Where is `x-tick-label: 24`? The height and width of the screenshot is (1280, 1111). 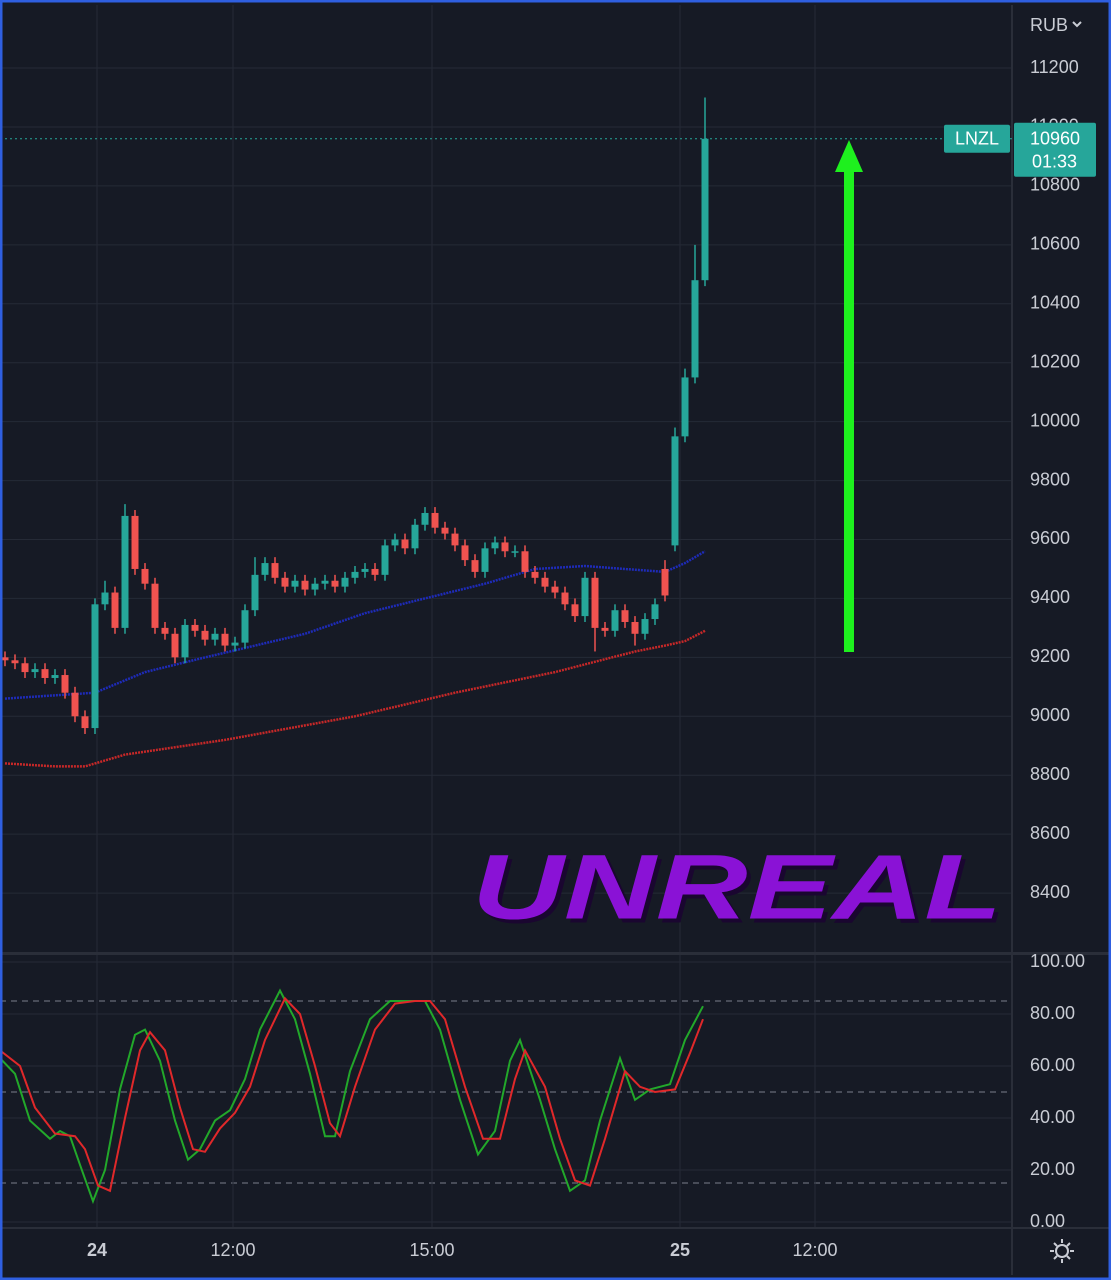 x-tick-label: 24 is located at coordinates (97, 1250).